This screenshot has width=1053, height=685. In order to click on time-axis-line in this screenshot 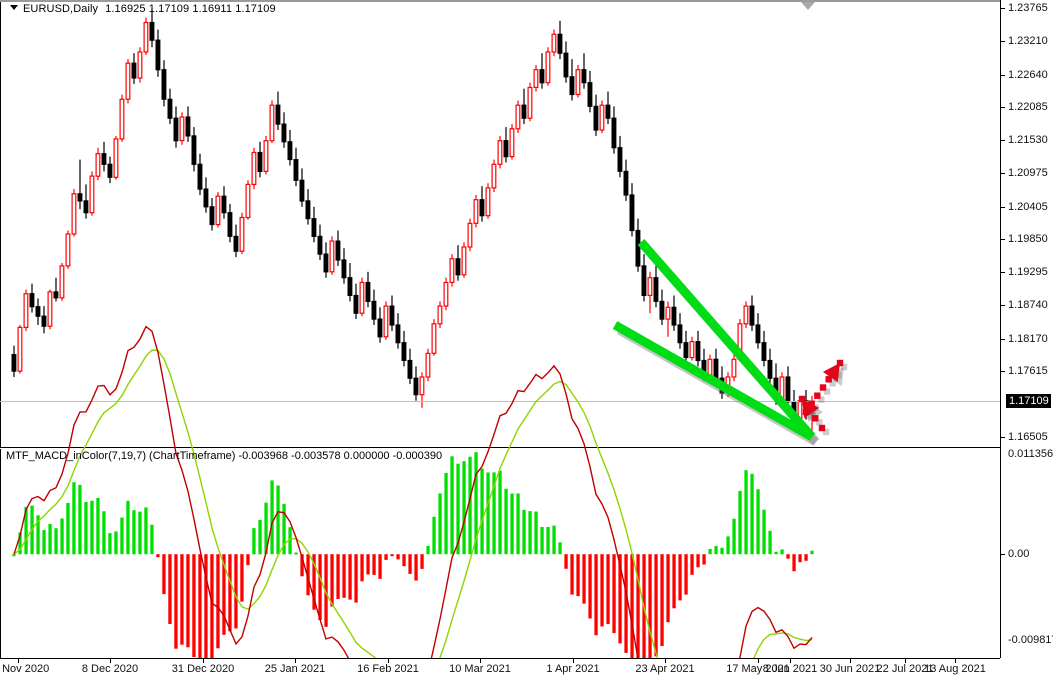, I will do `click(500, 658)`.